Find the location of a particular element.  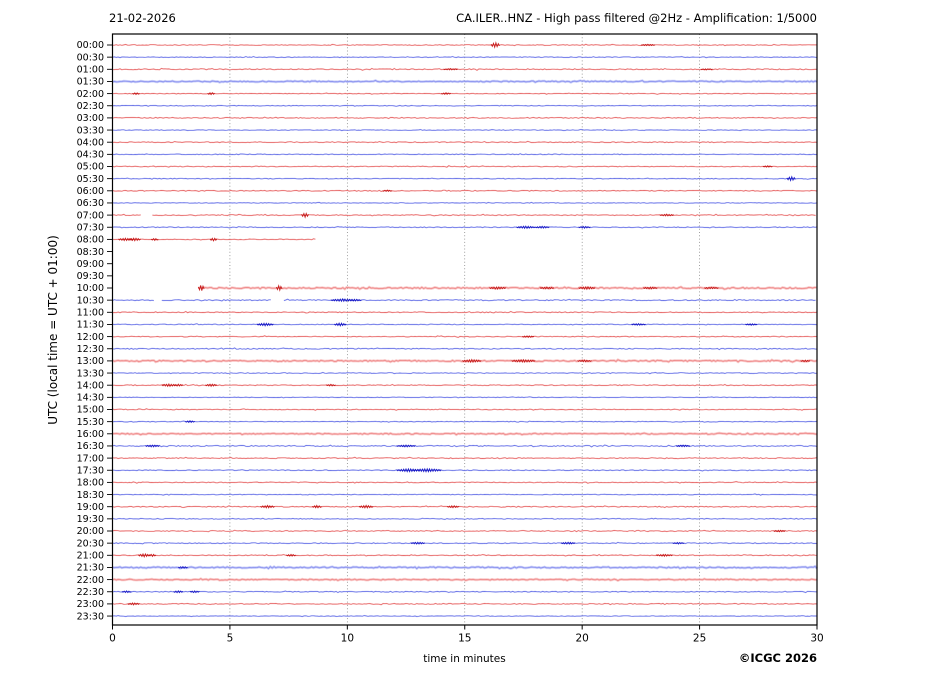

row-time-label: 15:30 is located at coordinates (90, 422).